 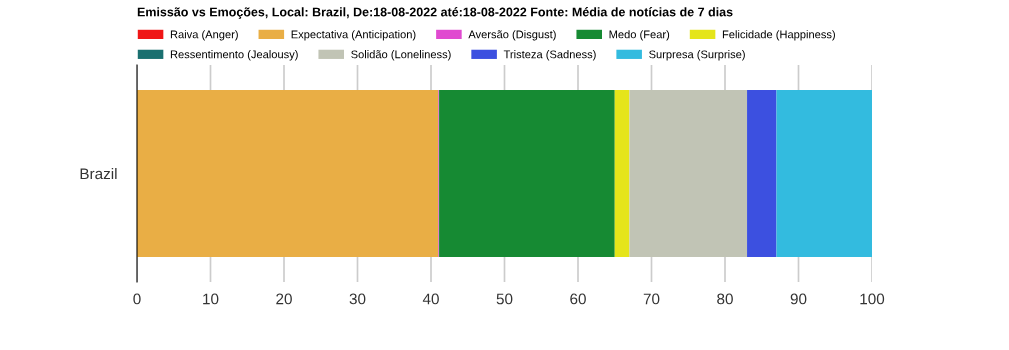 I want to click on legend-label: Expectativa (Anticipation), so click(x=353, y=35).